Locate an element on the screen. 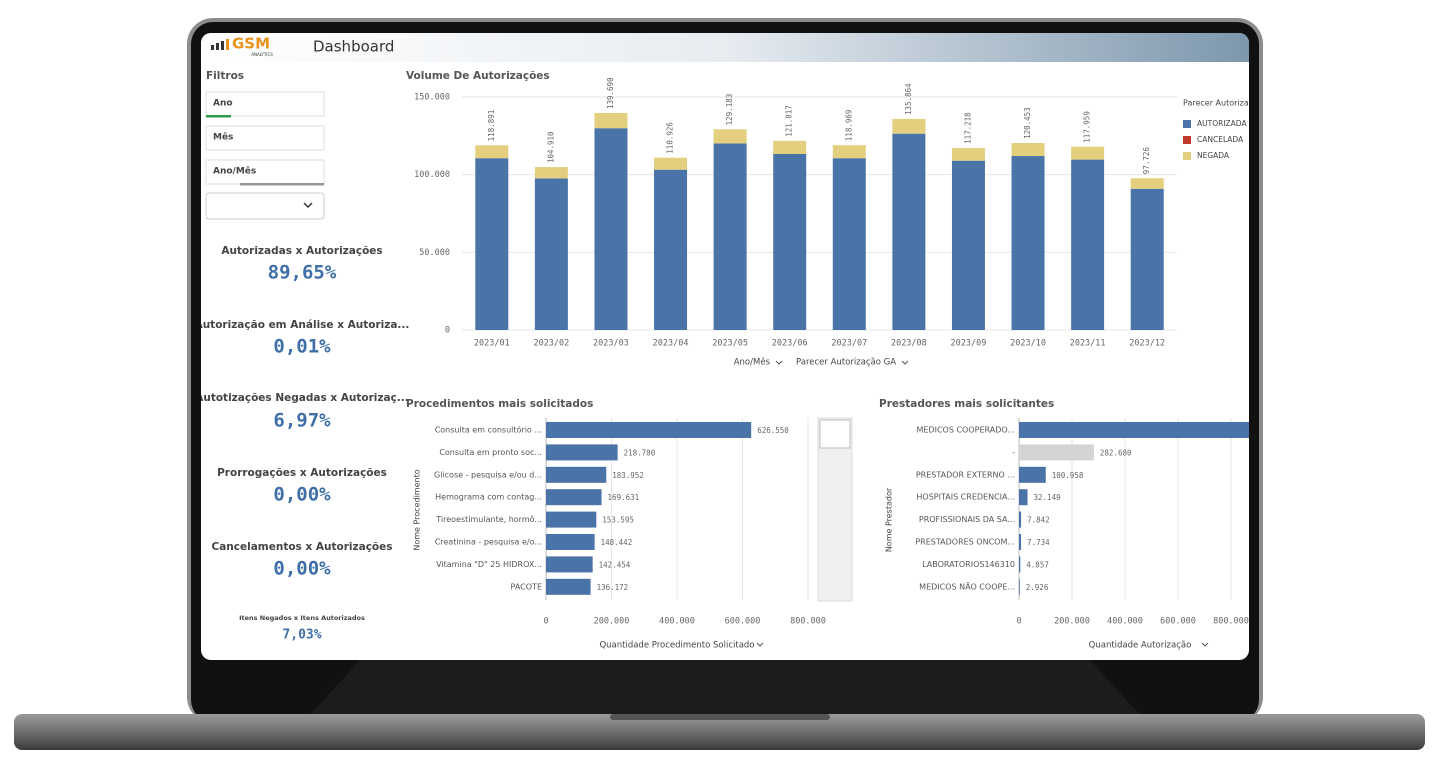 The height and width of the screenshot is (771, 1440). x-tick-label: 2023/08 is located at coordinates (909, 344).